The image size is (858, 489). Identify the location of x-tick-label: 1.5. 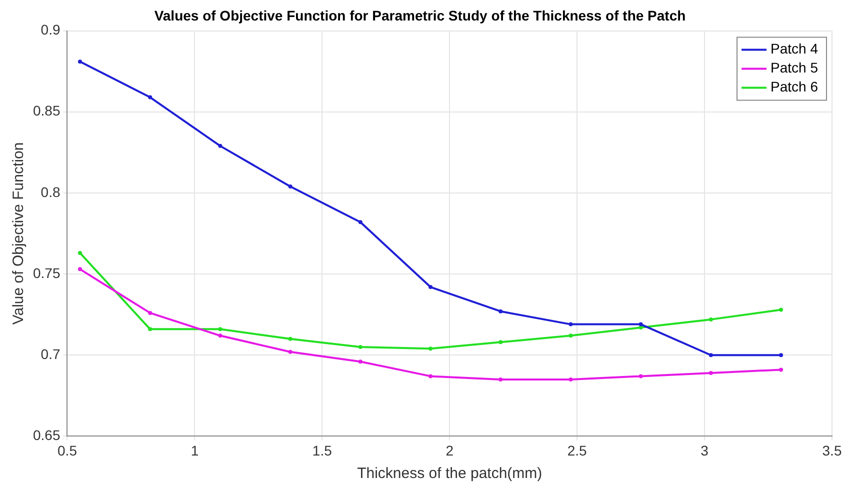
(322, 450).